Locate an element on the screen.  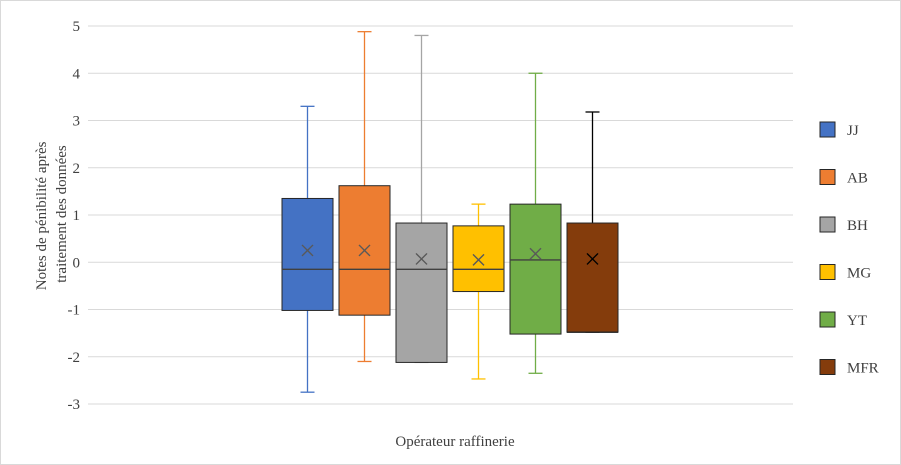
x-axis-title: Opérateur raffinerie is located at coordinates (455, 442).